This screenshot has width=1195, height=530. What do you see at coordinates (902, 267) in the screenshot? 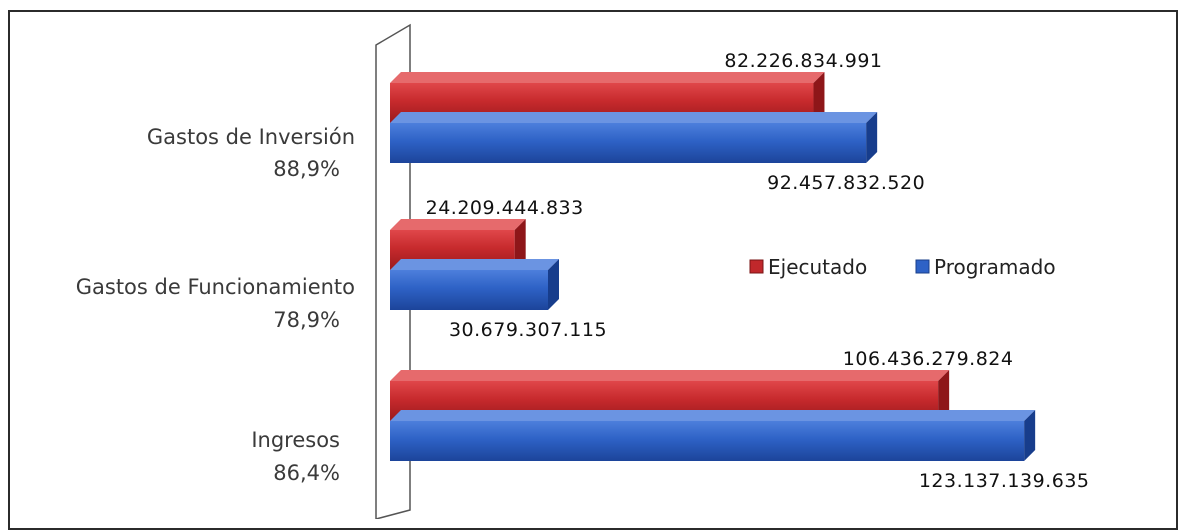
I see `legend: Ejecutado Programado` at bounding box center [902, 267].